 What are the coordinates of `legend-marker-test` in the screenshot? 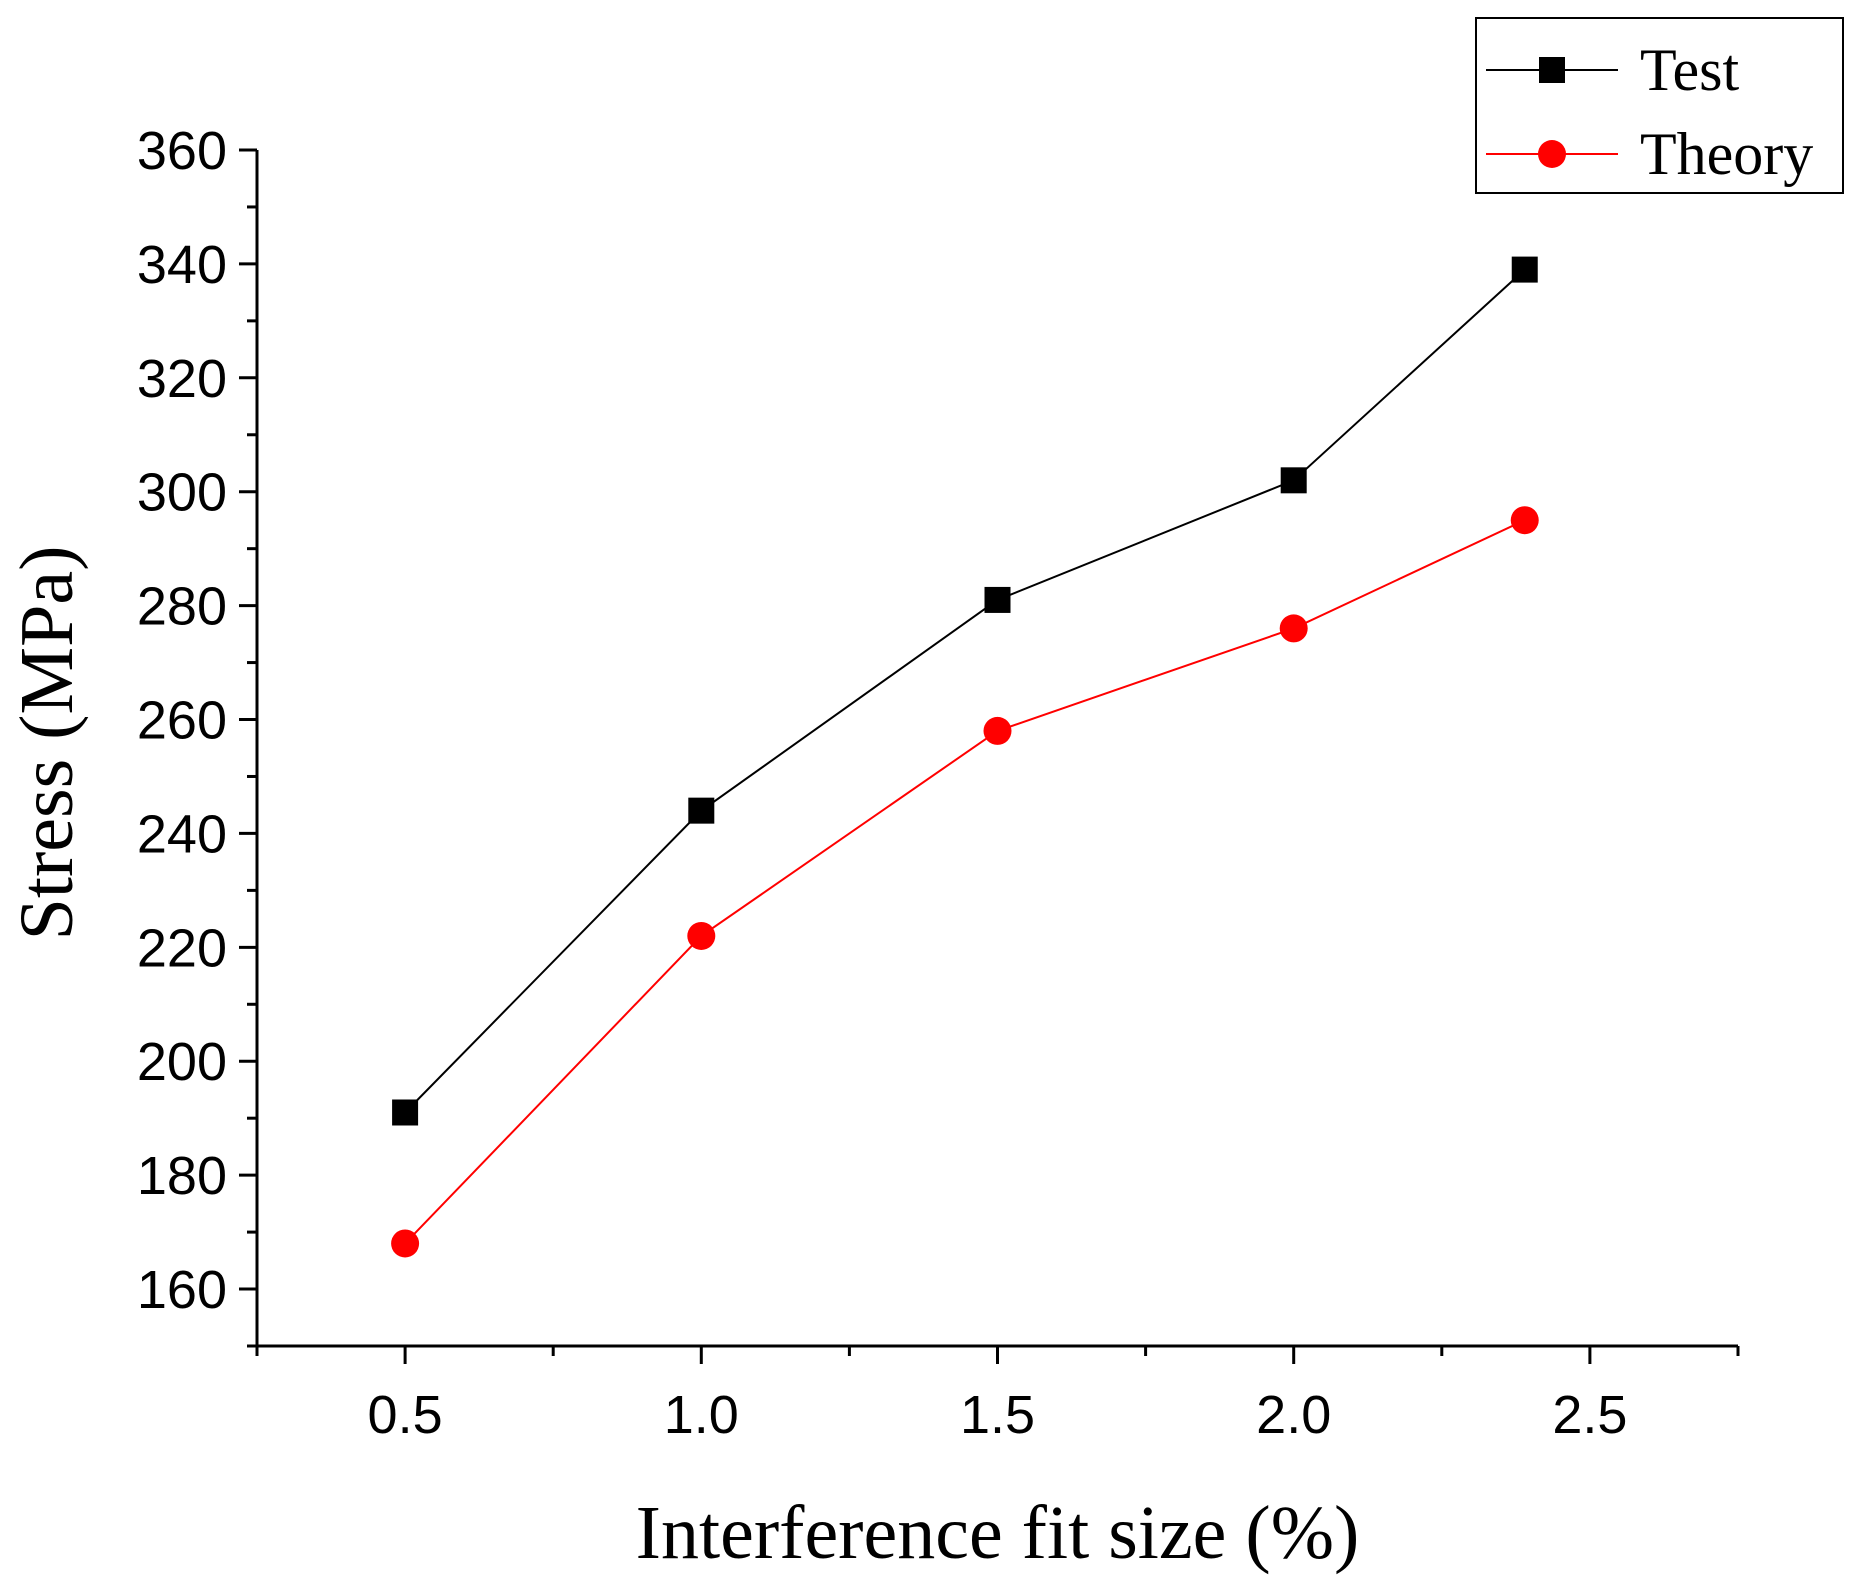 It's located at (1552, 70).